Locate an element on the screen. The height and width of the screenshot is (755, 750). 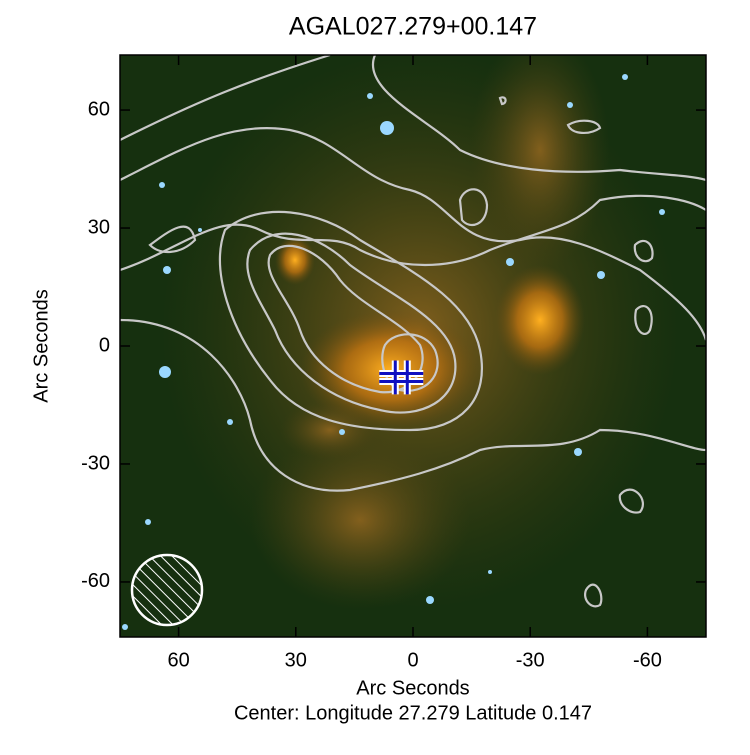
y-tick-label: 0 is located at coordinates (104, 345).